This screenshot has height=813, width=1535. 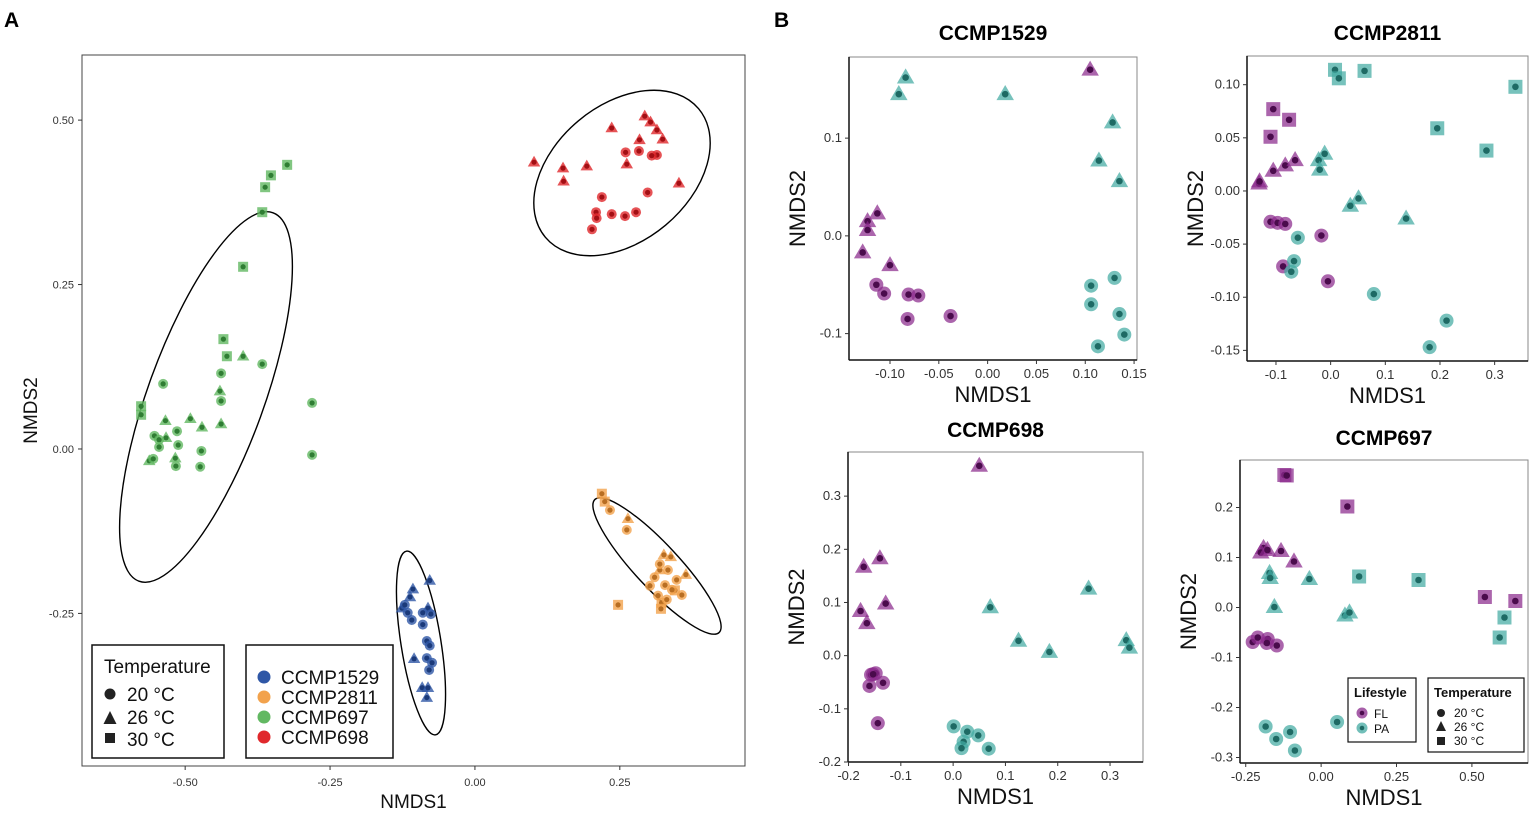 What do you see at coordinates (1388, 33) in the screenshot?
I see `chart-title: CCMP2811` at bounding box center [1388, 33].